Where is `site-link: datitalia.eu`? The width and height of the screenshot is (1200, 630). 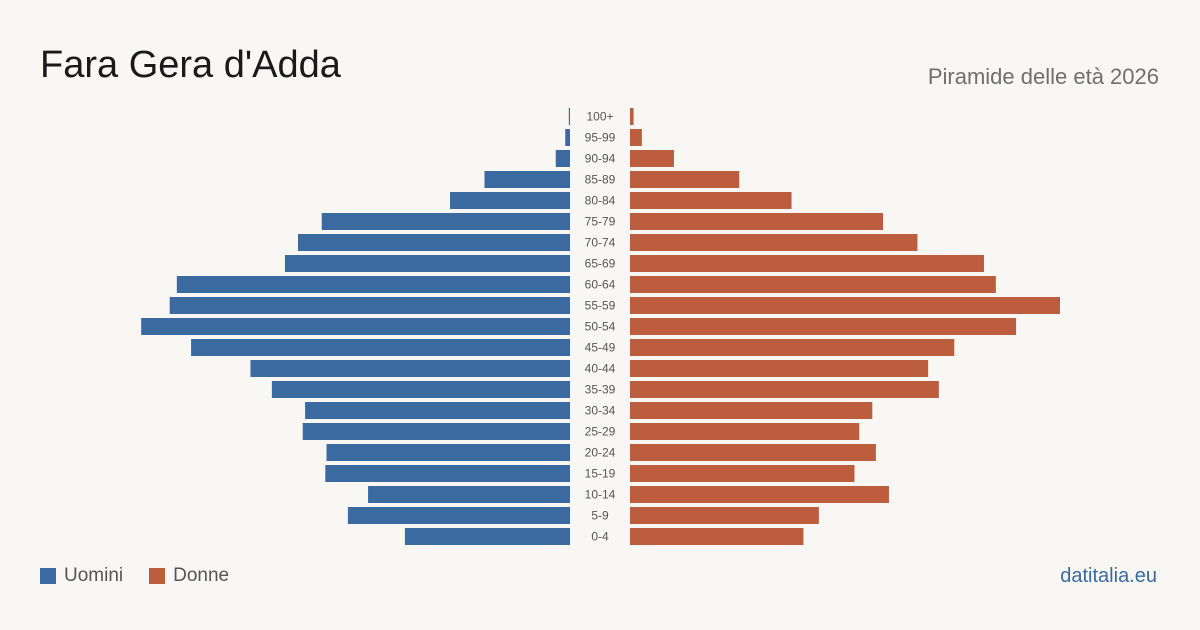
site-link: datitalia.eu is located at coordinates (1108, 576).